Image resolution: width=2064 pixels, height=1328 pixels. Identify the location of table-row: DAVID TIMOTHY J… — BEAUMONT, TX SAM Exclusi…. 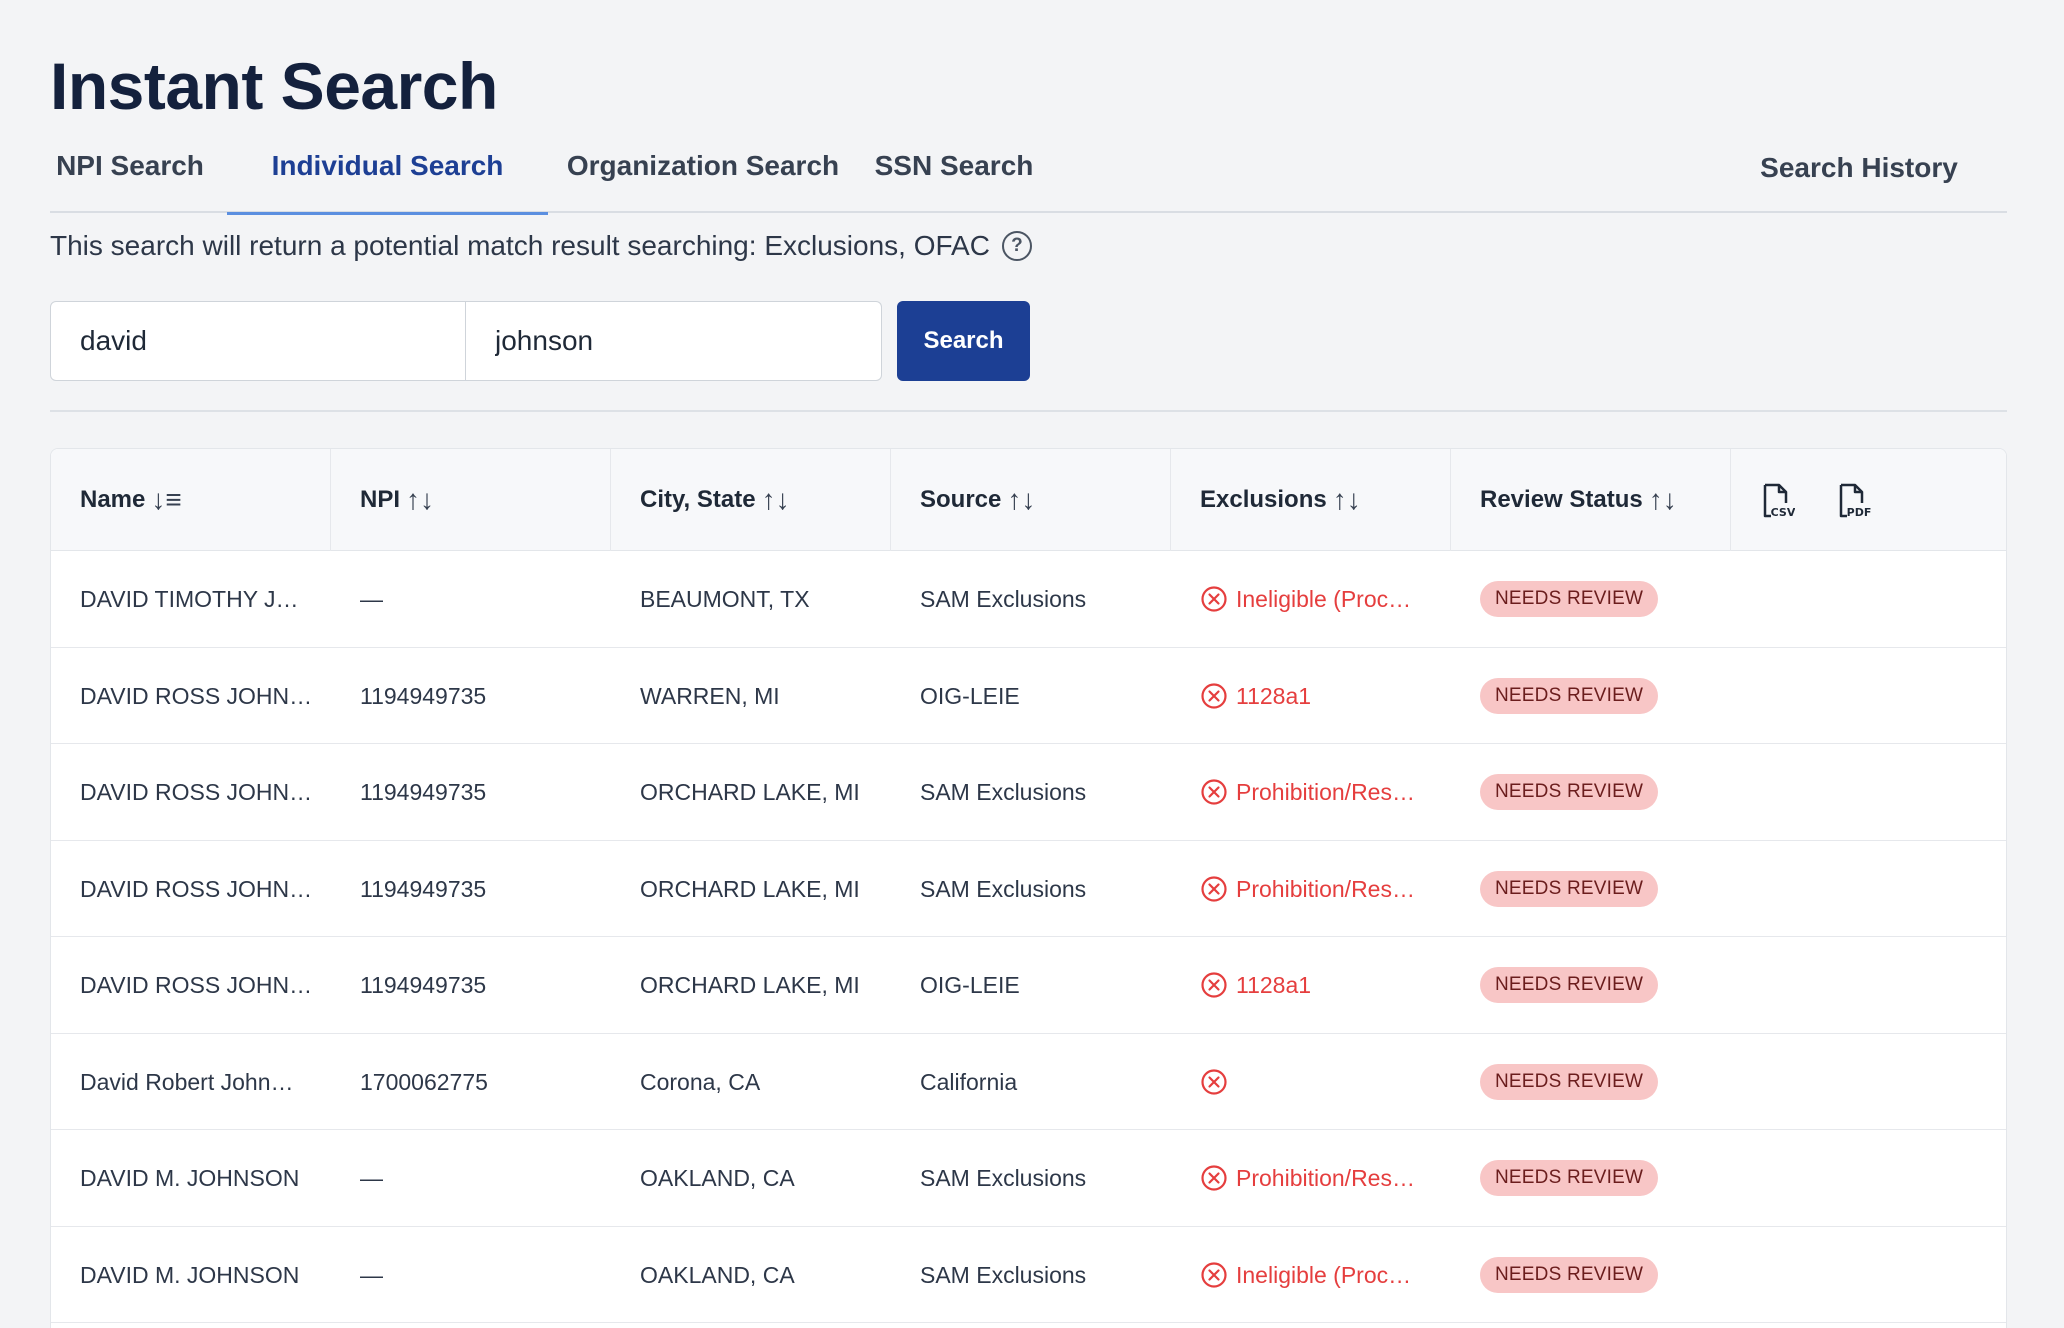
(1028, 599).